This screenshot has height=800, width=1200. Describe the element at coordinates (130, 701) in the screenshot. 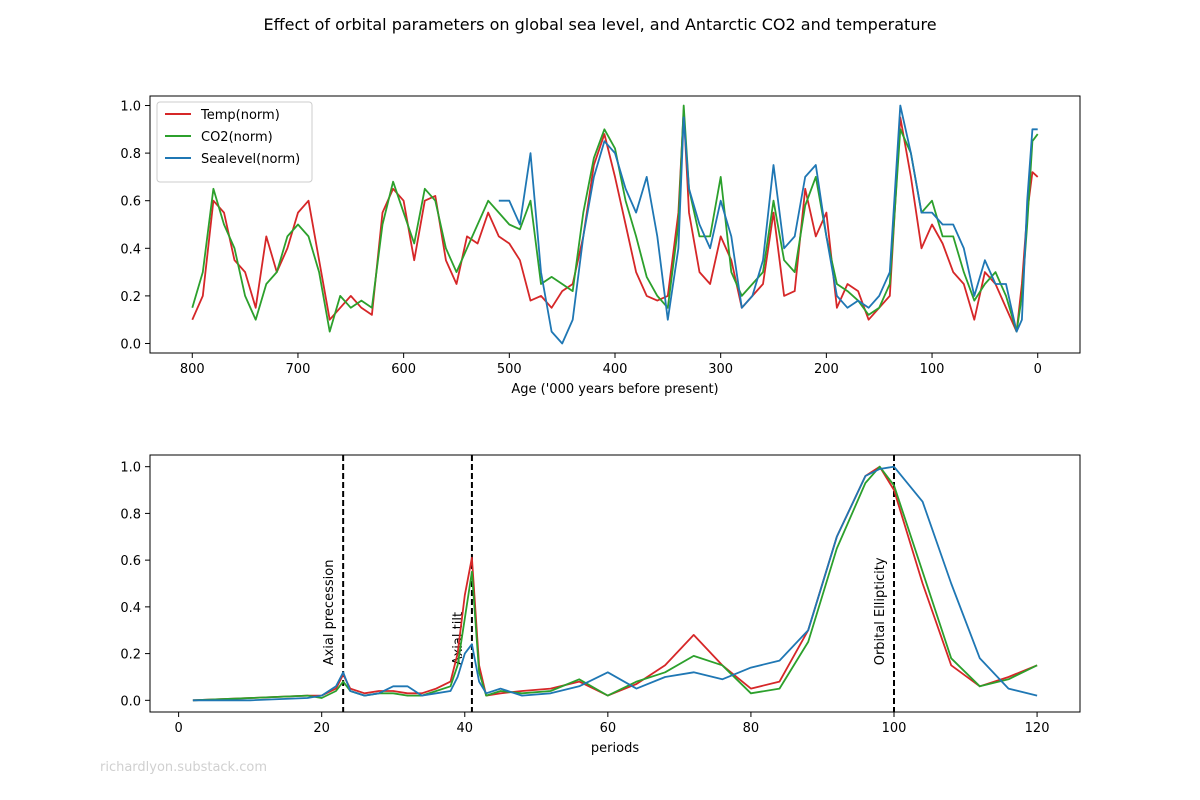

I see `y-tick-label-1-0: 0.0` at that location.